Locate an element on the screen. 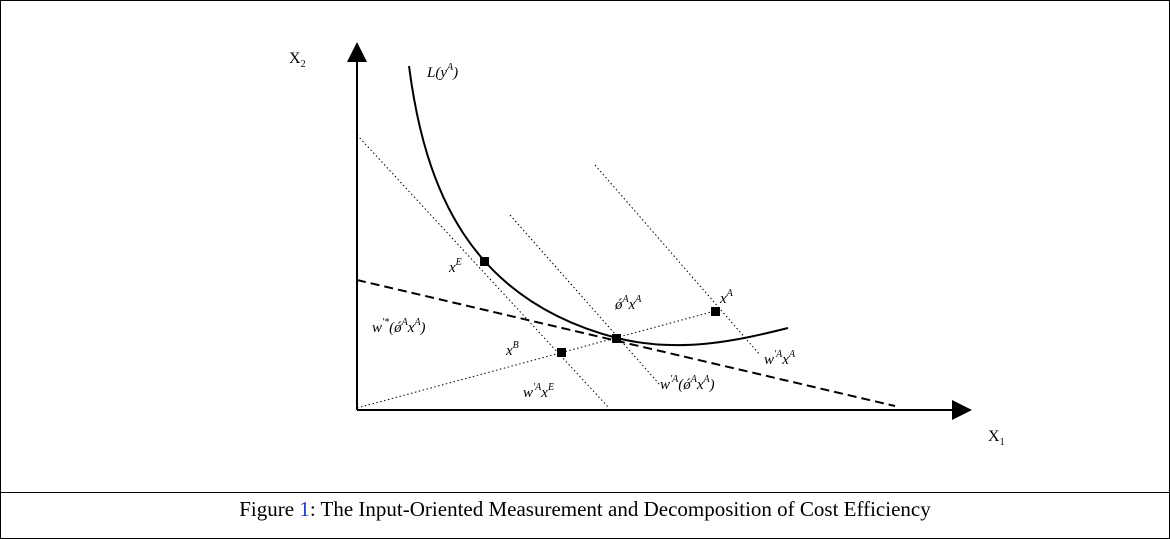 The width and height of the screenshot is (1170, 539). label-w-xA: wʹAxA is located at coordinates (780, 358).